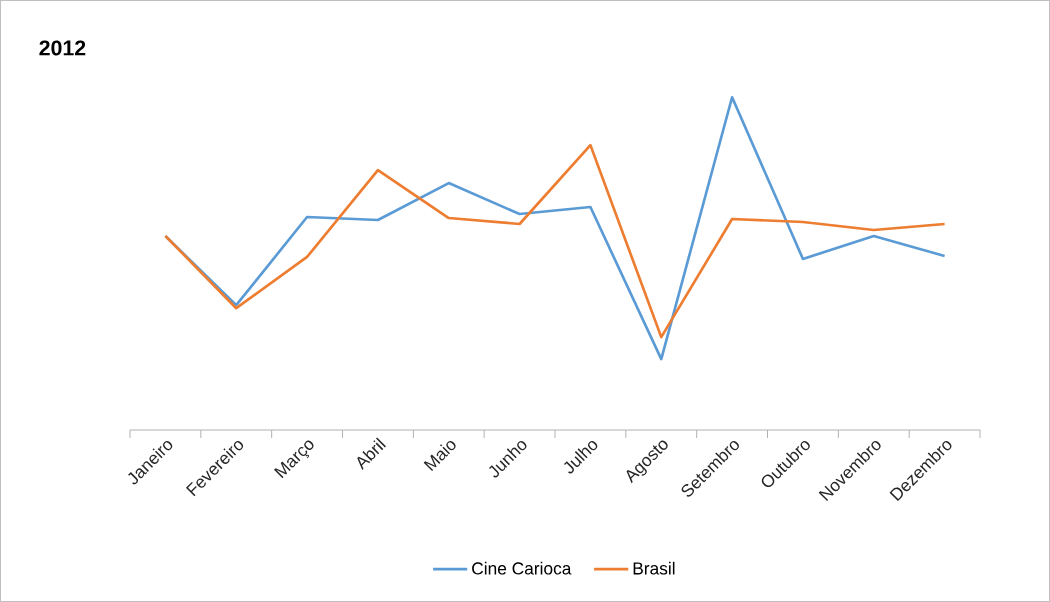 Image resolution: width=1050 pixels, height=602 pixels. Describe the element at coordinates (522, 568) in the screenshot. I see `legend-label: Cine Carioca` at that location.